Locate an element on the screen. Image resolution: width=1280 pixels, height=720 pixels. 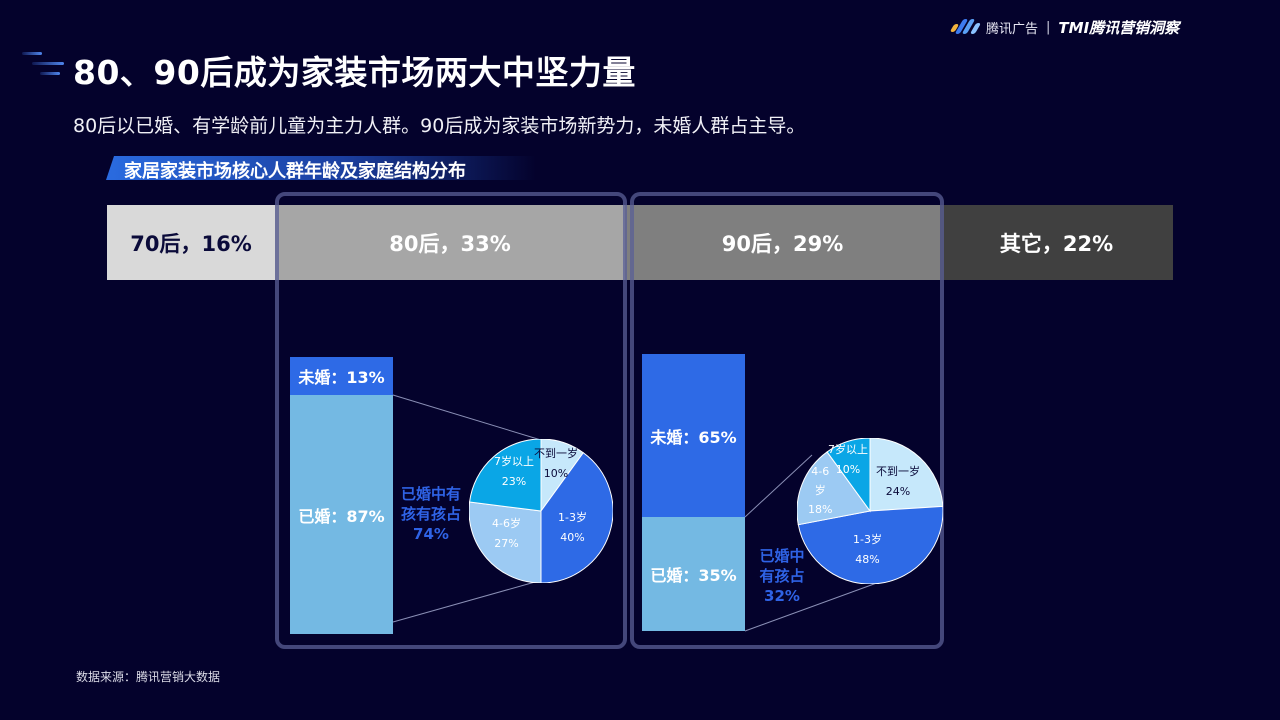
age-segment-other: 其它，22% is located at coordinates (1056, 242).